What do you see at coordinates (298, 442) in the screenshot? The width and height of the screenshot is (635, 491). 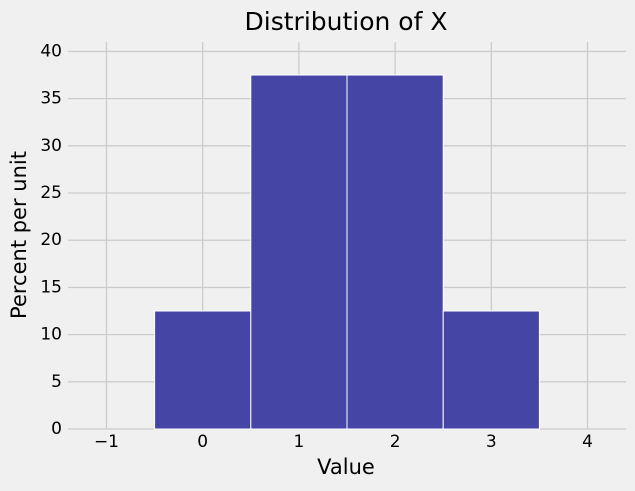 I see `x-tick-label: 1` at bounding box center [298, 442].